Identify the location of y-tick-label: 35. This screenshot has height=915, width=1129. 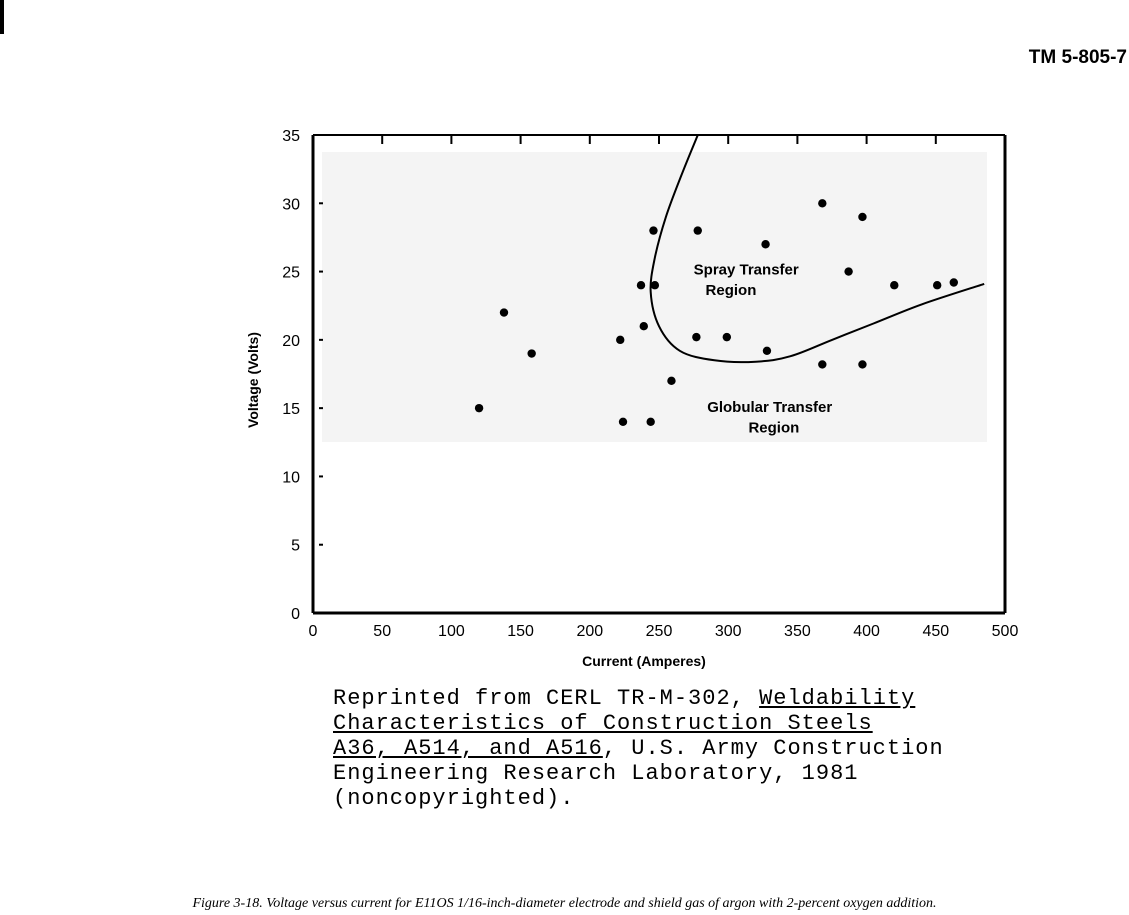
(291, 136).